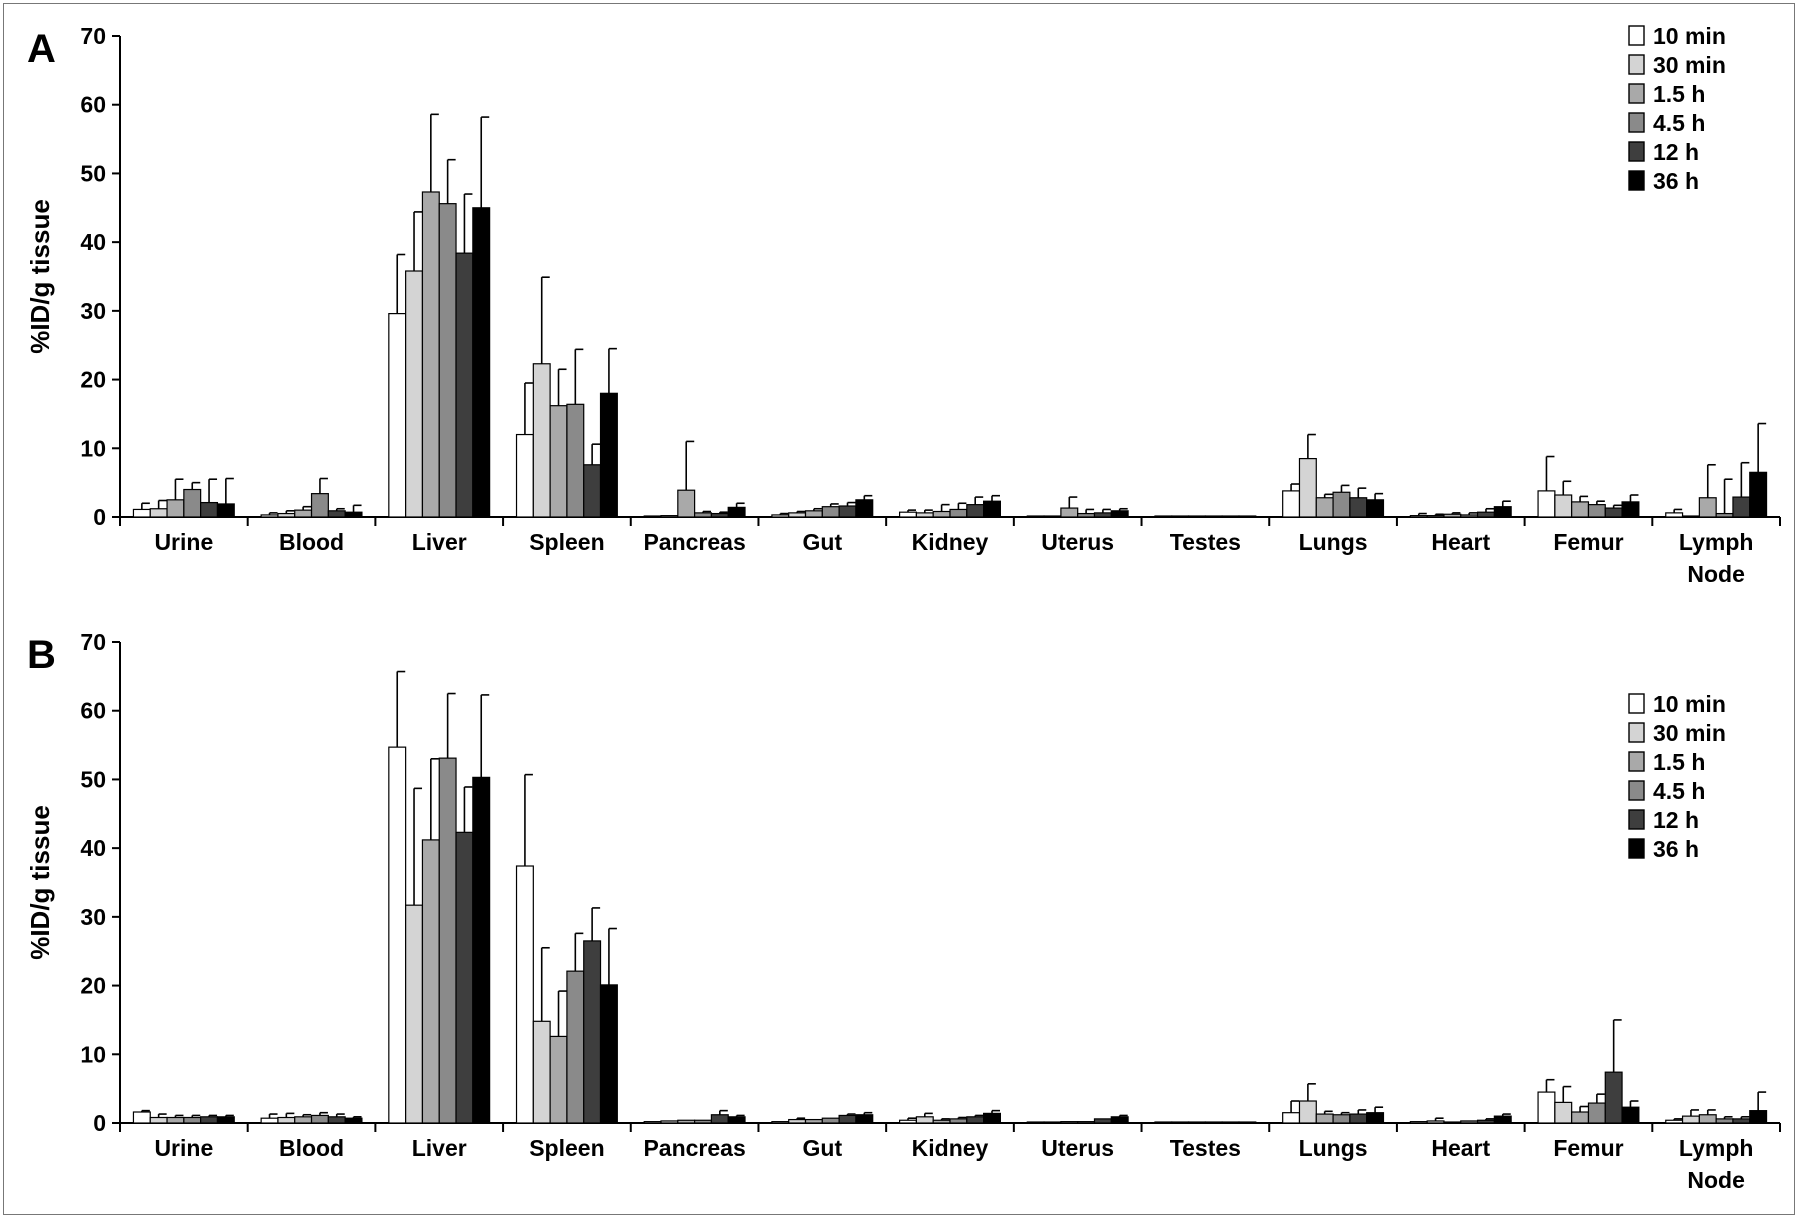 This screenshot has width=1800, height=1220. Describe the element at coordinates (1676, 820) in the screenshot. I see `legend-label: 12 h` at that location.